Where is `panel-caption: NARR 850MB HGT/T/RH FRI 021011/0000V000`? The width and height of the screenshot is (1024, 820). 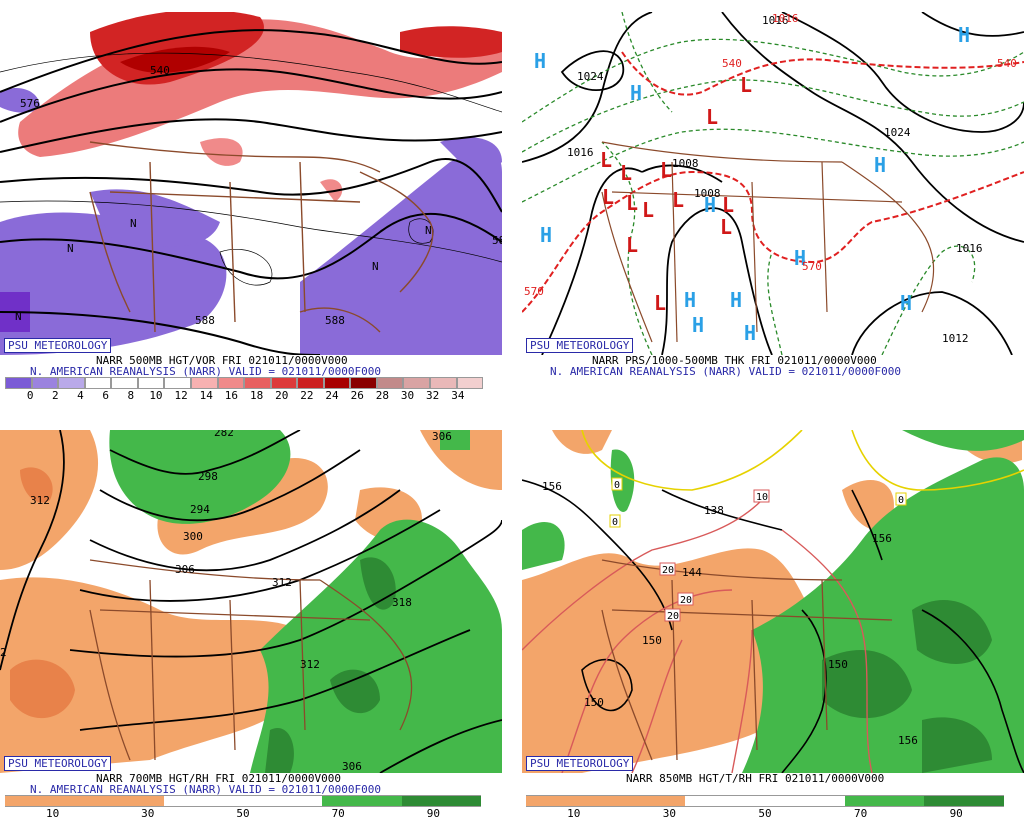
panel-caption: NARR 850MB HGT/T/RH FRI 021011/0000V000 is located at coordinates (755, 778).